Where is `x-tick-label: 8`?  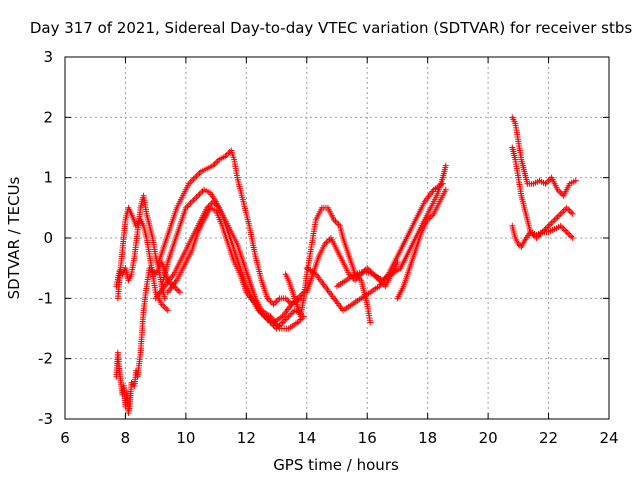
x-tick-label: 8 is located at coordinates (126, 438).